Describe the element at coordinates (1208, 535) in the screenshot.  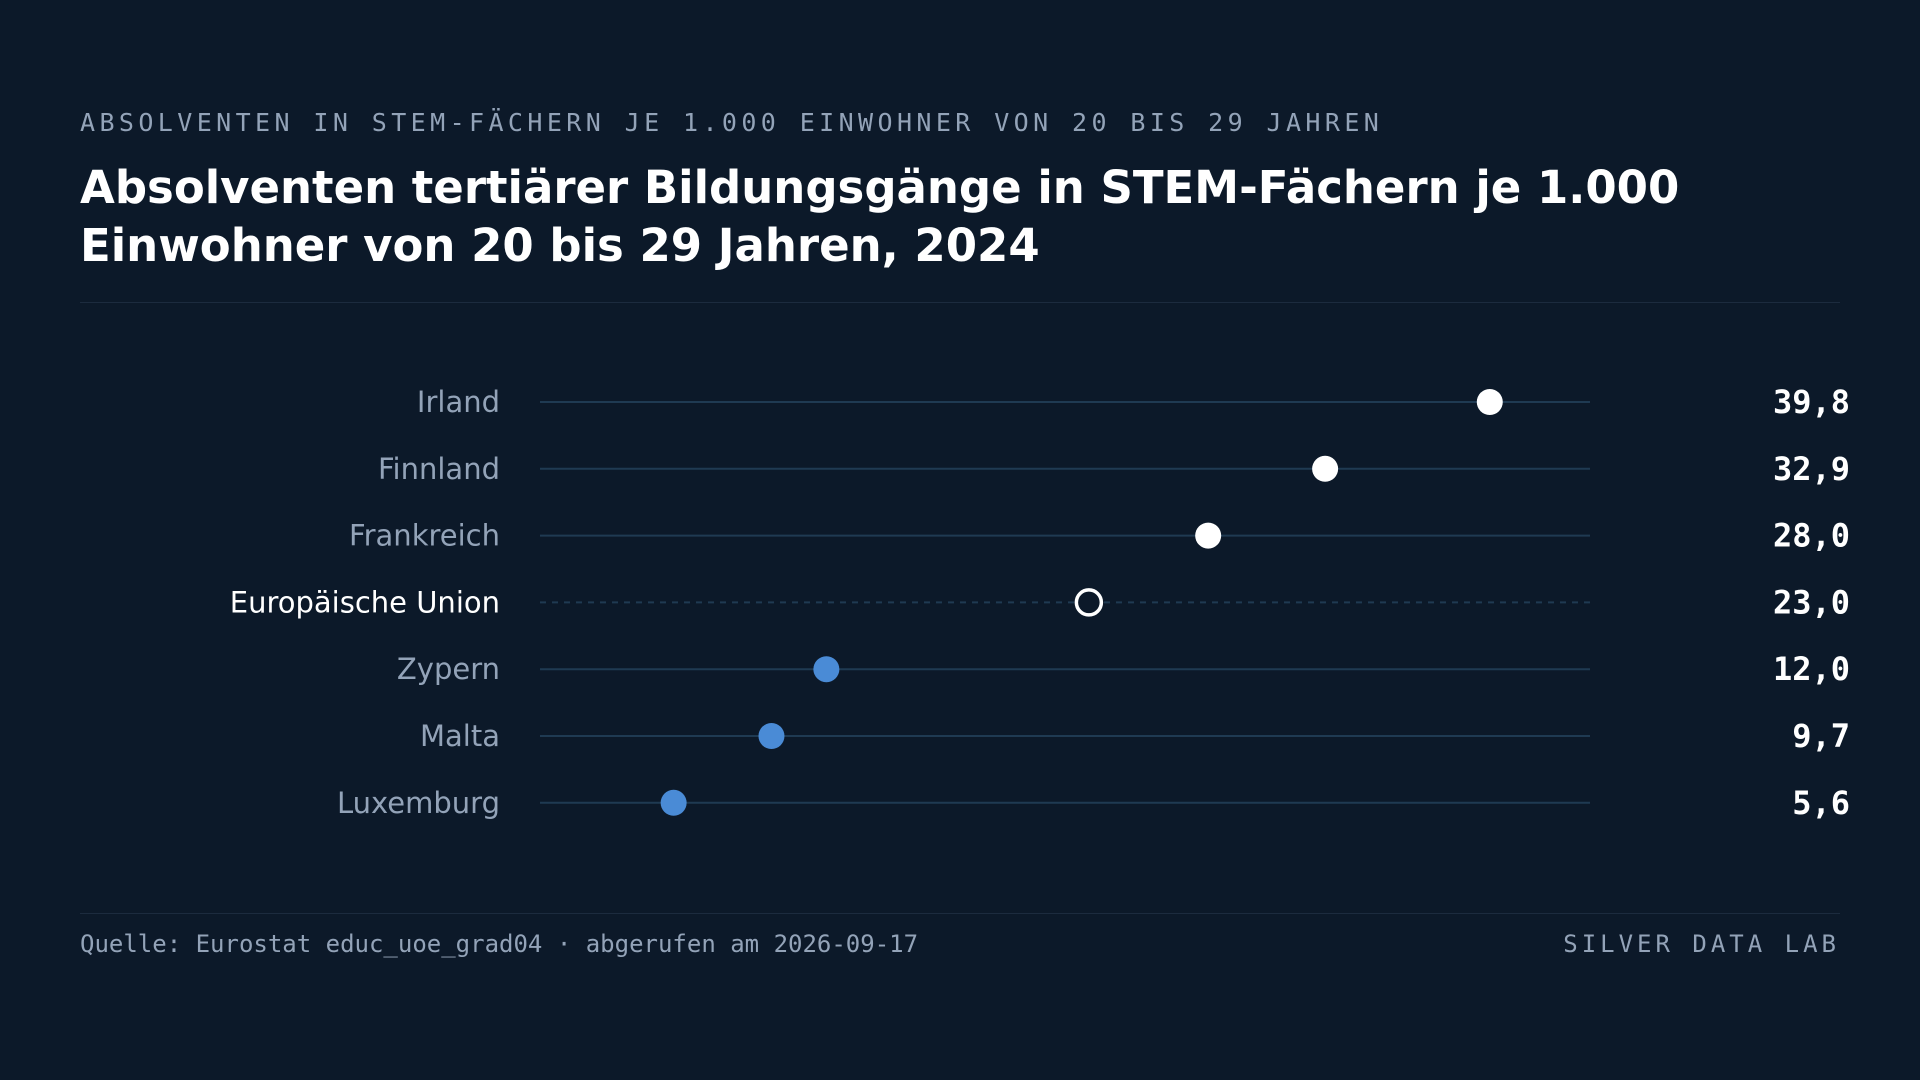
I see `data-point-frankreich` at that location.